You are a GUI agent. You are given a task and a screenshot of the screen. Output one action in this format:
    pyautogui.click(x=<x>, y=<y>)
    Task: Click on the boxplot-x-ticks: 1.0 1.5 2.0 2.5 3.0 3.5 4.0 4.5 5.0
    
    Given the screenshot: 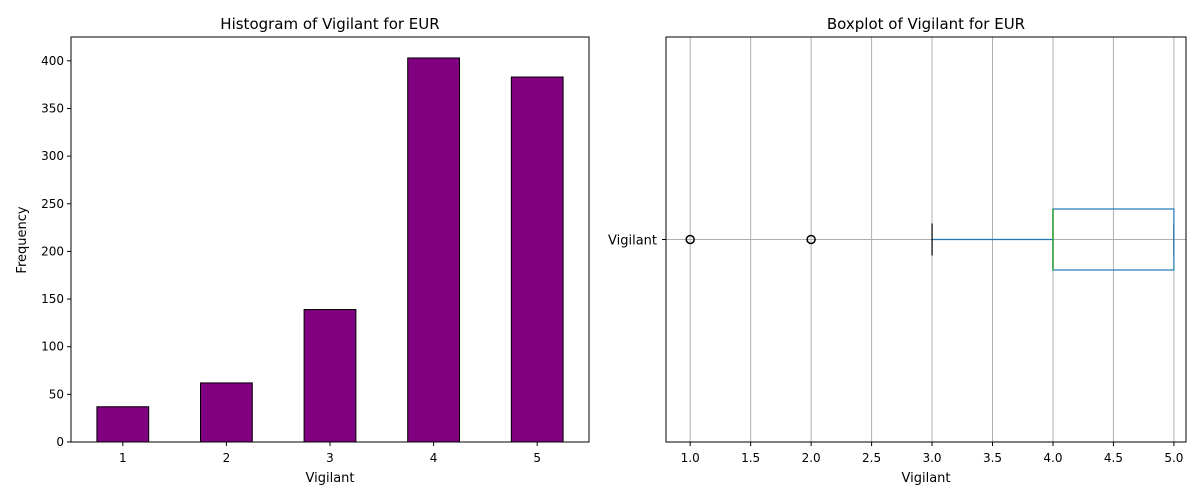 What is the action you would take?
    pyautogui.click(x=932, y=453)
    